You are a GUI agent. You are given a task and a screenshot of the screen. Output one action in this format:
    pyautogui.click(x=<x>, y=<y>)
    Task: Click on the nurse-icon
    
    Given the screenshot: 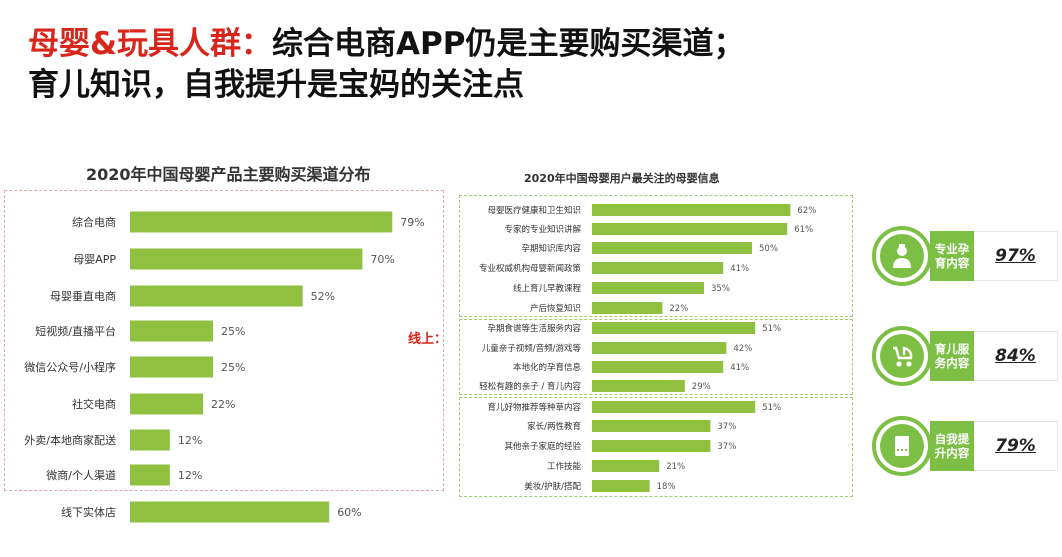 What is the action you would take?
    pyautogui.click(x=902, y=256)
    